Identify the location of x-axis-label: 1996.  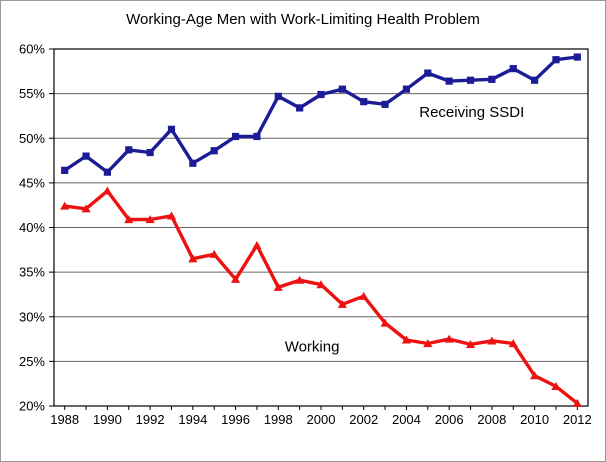
(235, 419).